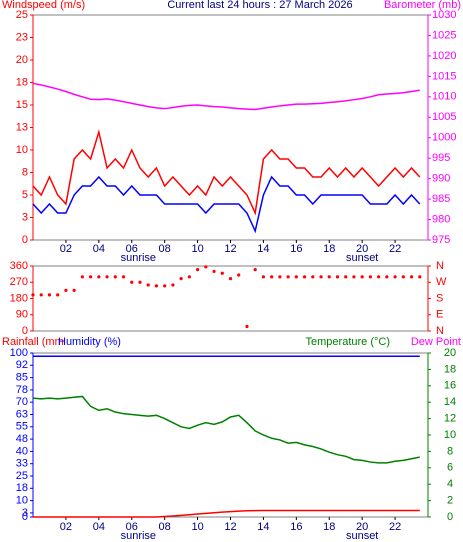 The image size is (463, 542). What do you see at coordinates (25, 195) in the screenshot?
I see `y-tick-label: 5` at bounding box center [25, 195].